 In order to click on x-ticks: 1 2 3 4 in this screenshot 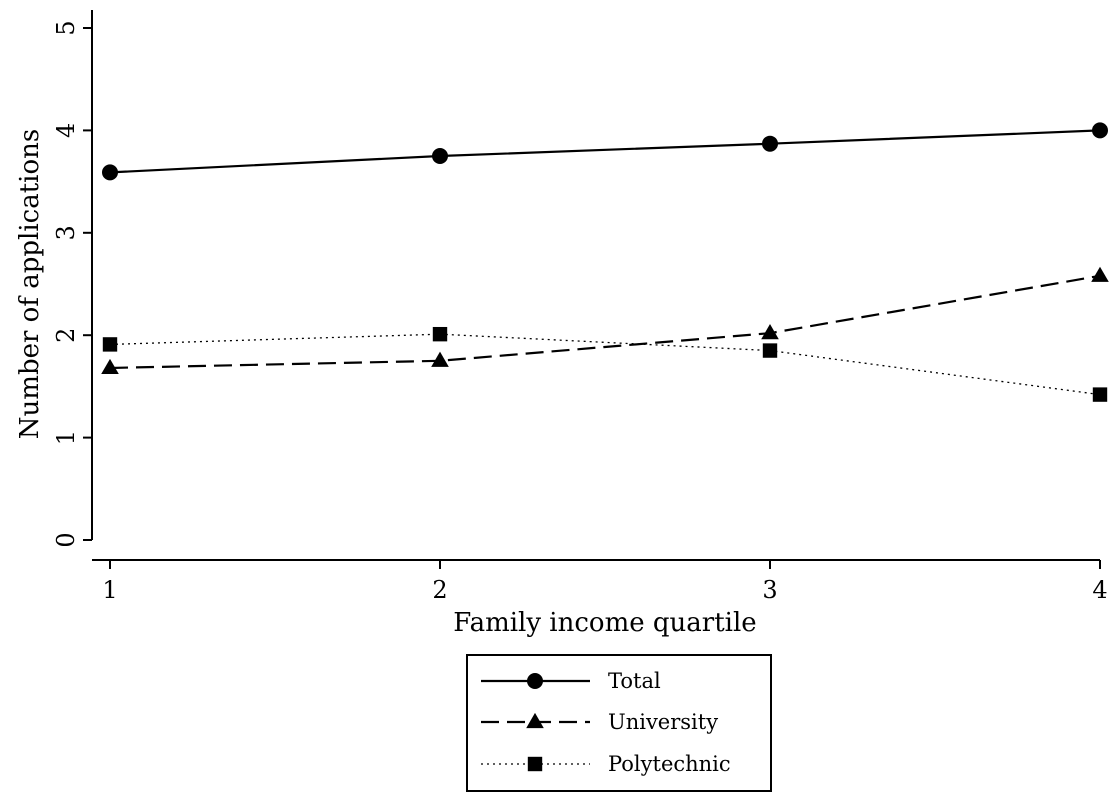, I will do `click(605, 582)`.